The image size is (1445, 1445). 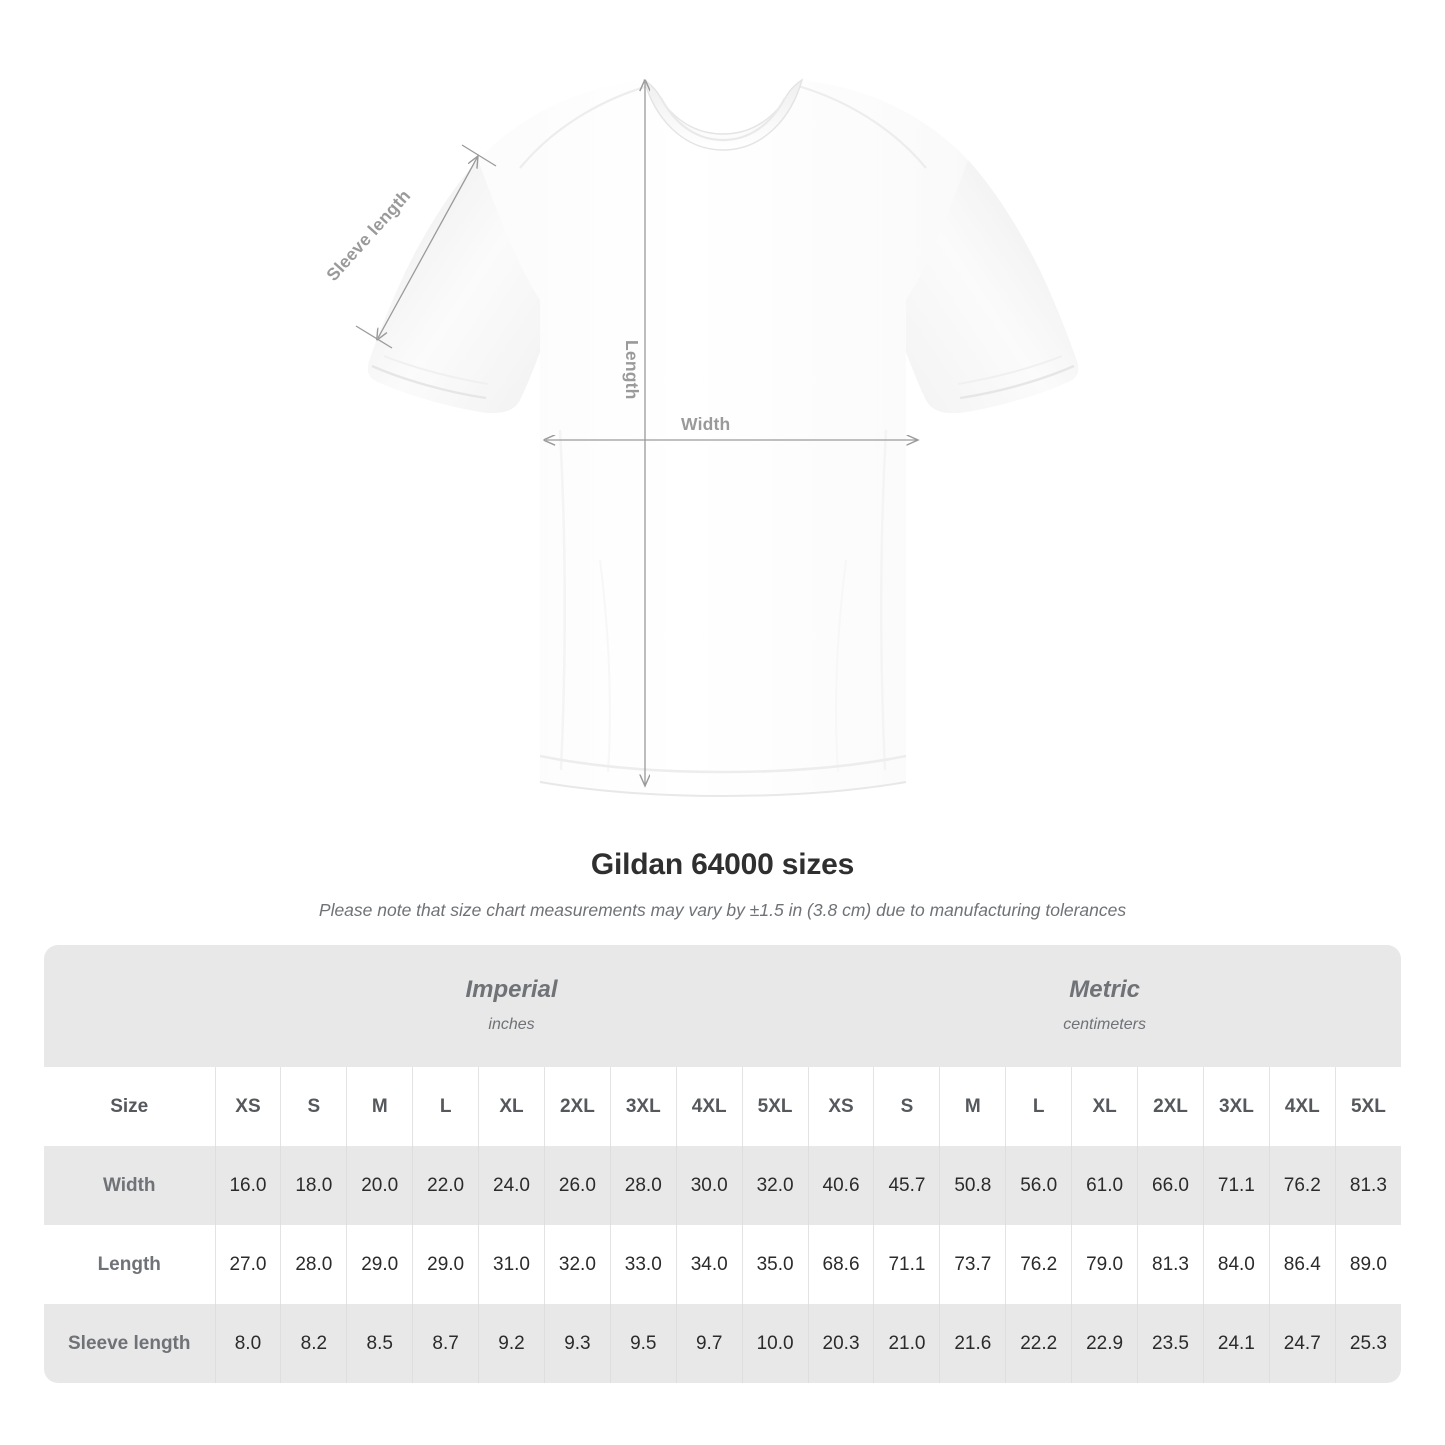 What do you see at coordinates (1170, 1264) in the screenshot?
I see `cell-length-2xl-metric: 81.3` at bounding box center [1170, 1264].